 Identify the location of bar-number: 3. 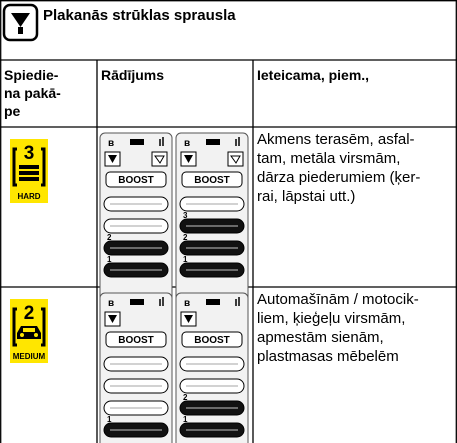
(185, 215).